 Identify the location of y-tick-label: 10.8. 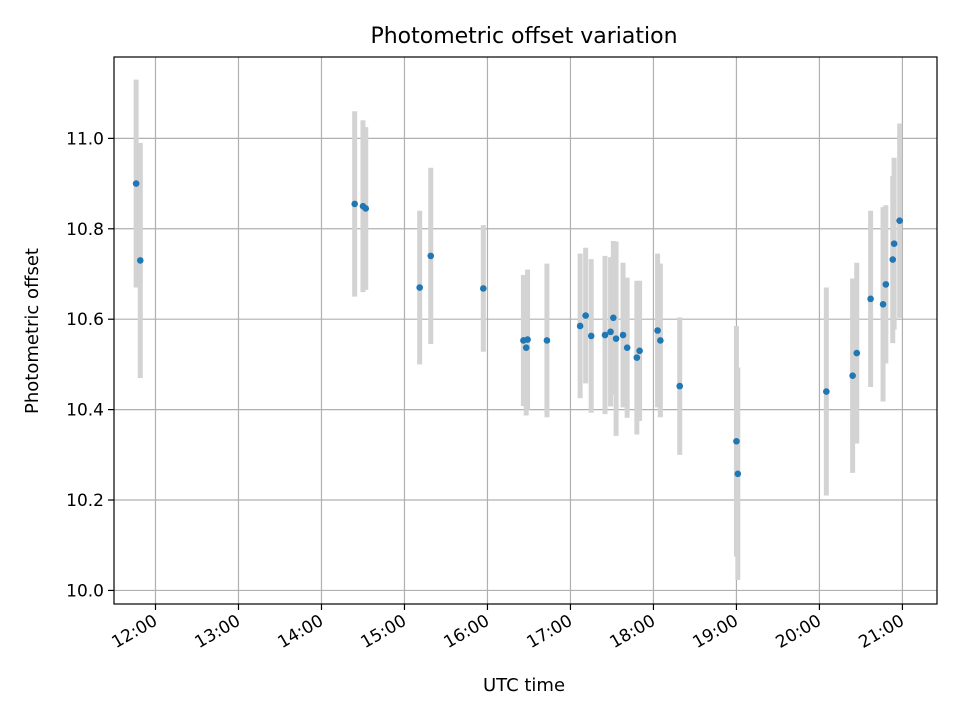
(85, 230).